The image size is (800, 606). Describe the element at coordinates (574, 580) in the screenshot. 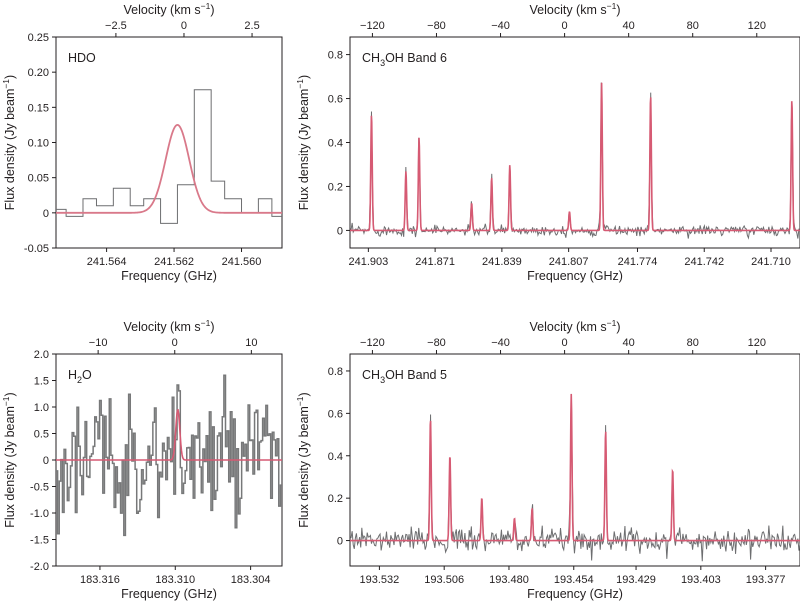

I see `x-tick-label: 193.454` at that location.